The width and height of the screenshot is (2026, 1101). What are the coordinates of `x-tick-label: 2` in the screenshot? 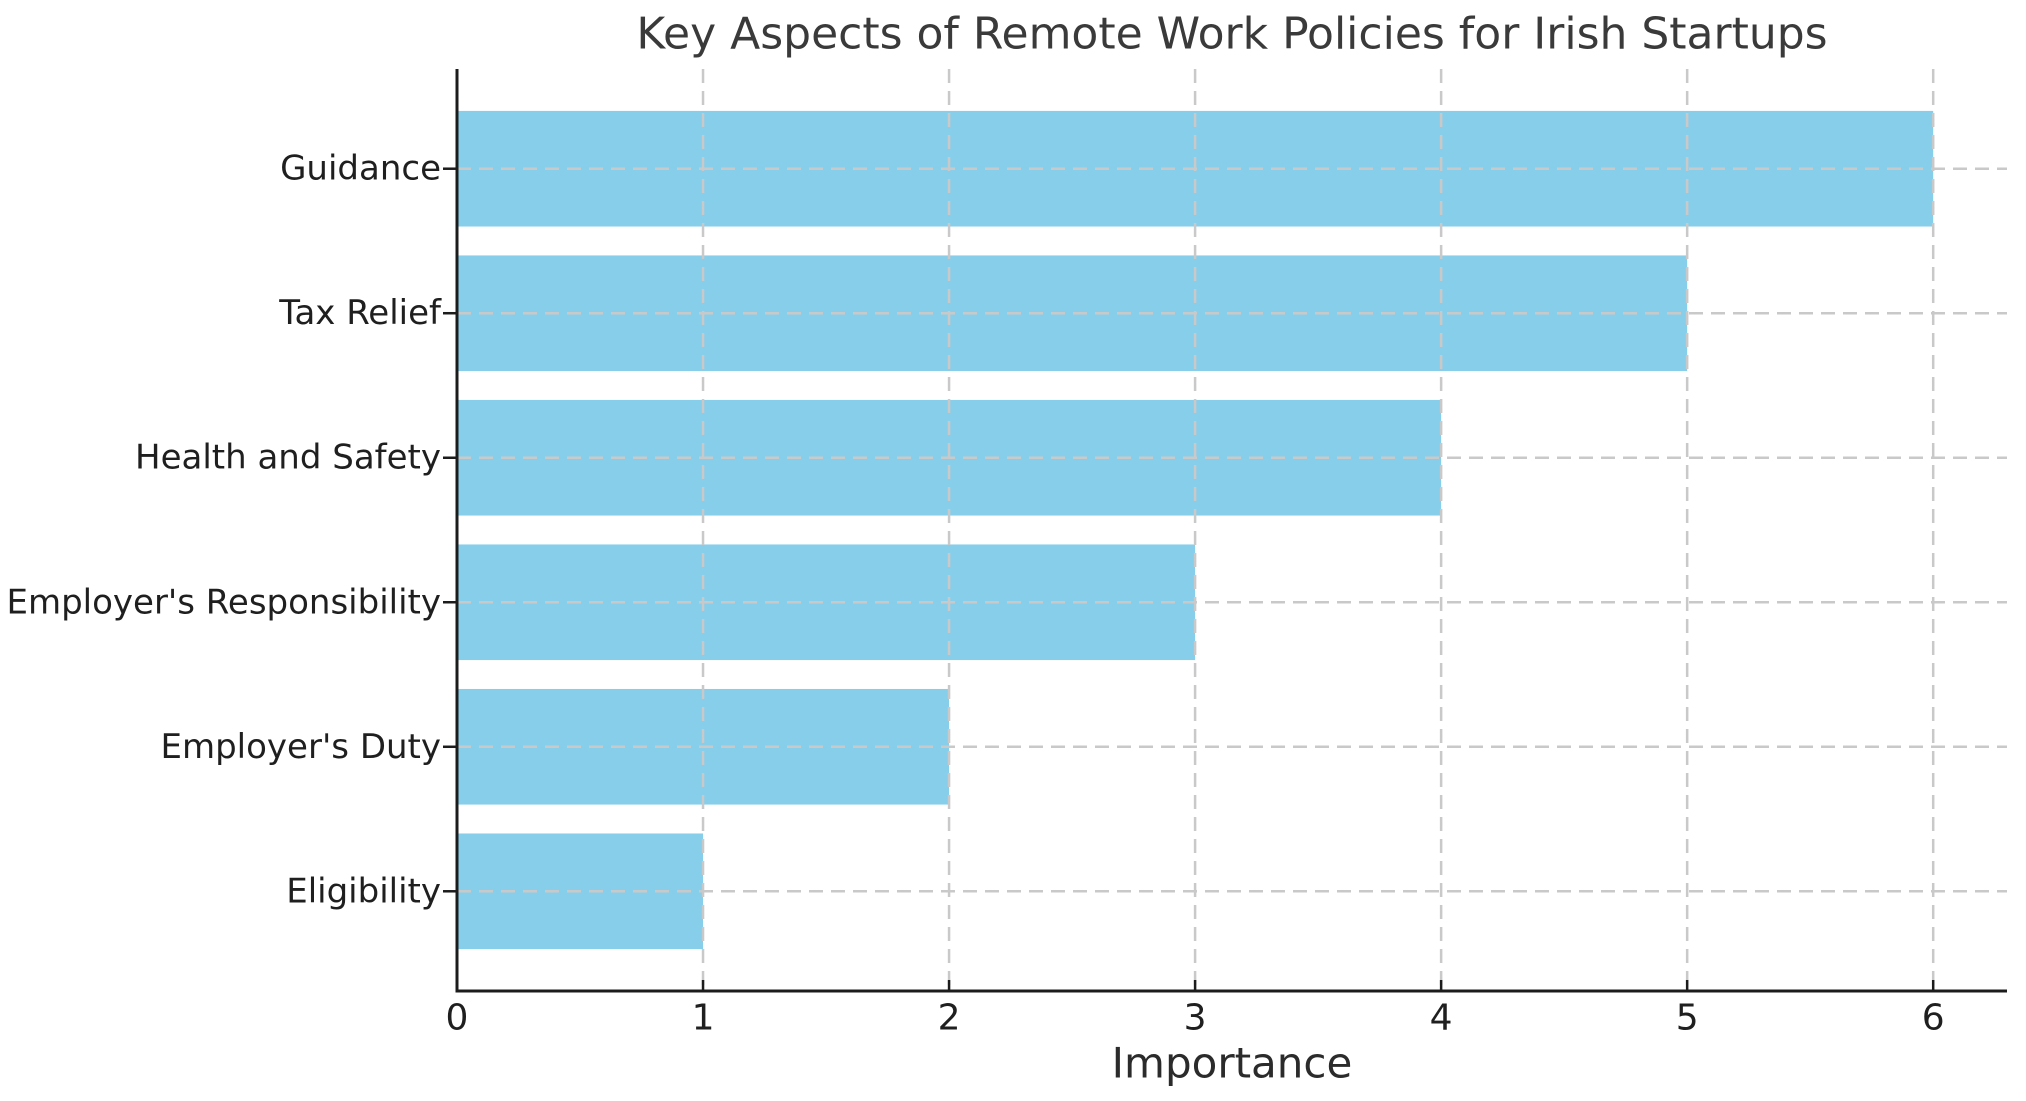 It's located at (949, 1018).